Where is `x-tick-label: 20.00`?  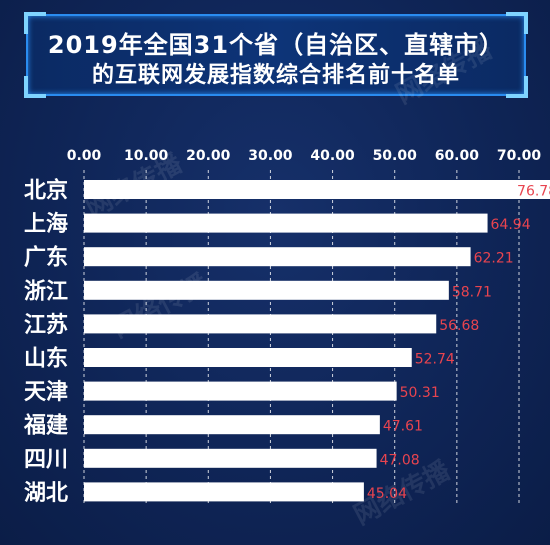
x-tick-label: 20.00 is located at coordinates (208, 156).